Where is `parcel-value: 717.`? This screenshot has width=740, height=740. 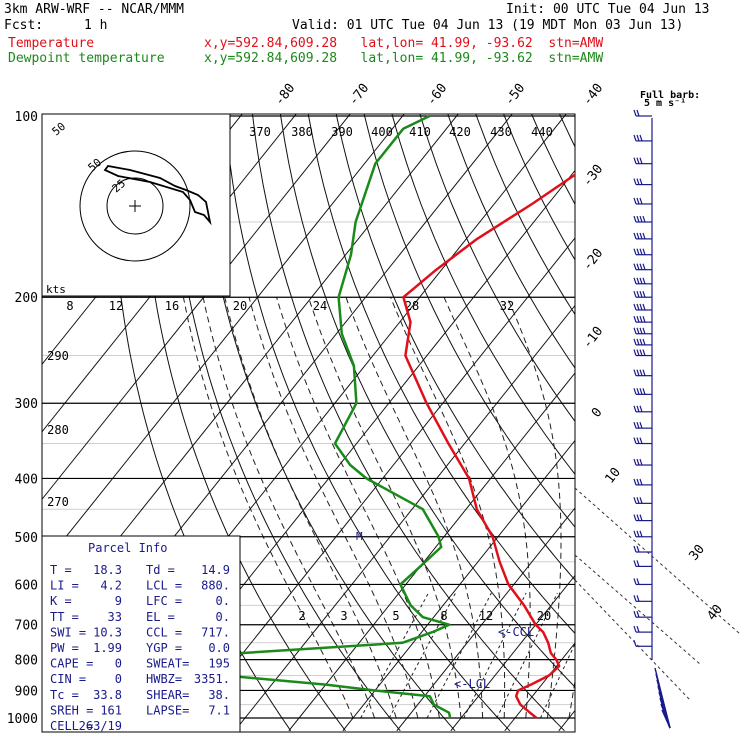
parcel-value: 717. is located at coordinates (215, 632).